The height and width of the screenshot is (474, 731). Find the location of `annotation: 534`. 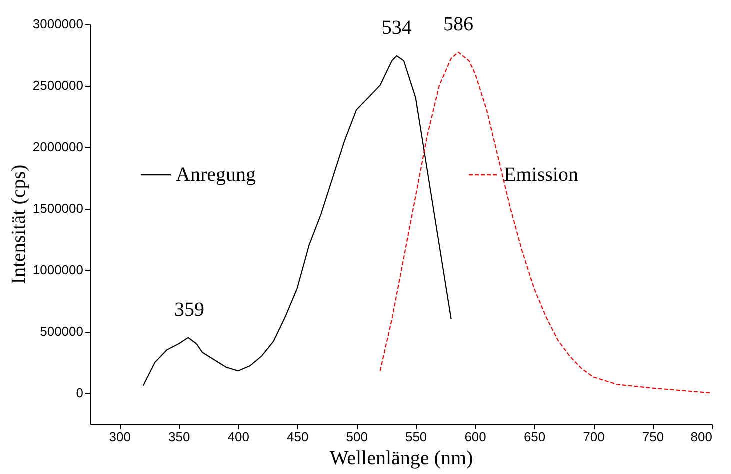

annotation: 534 is located at coordinates (397, 28).